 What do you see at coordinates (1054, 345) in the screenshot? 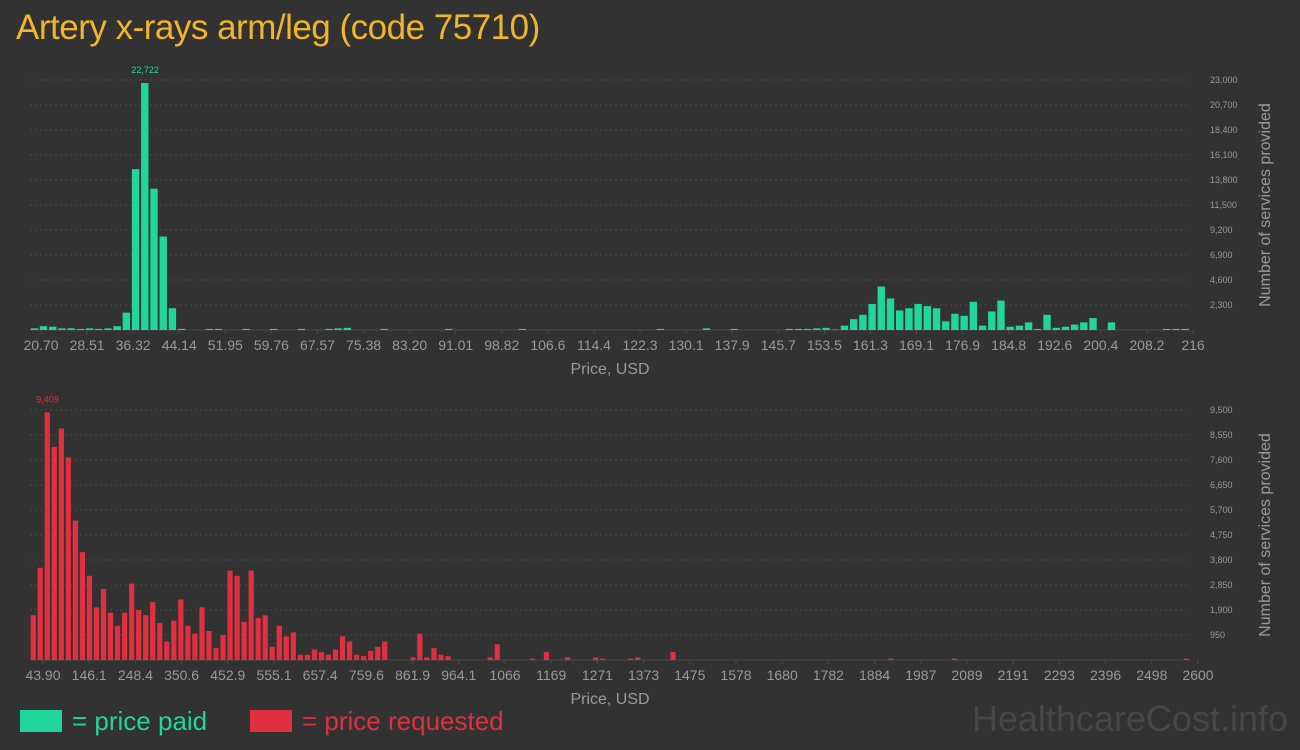
I see `paid-x-tick-label: 192.6` at bounding box center [1054, 345].